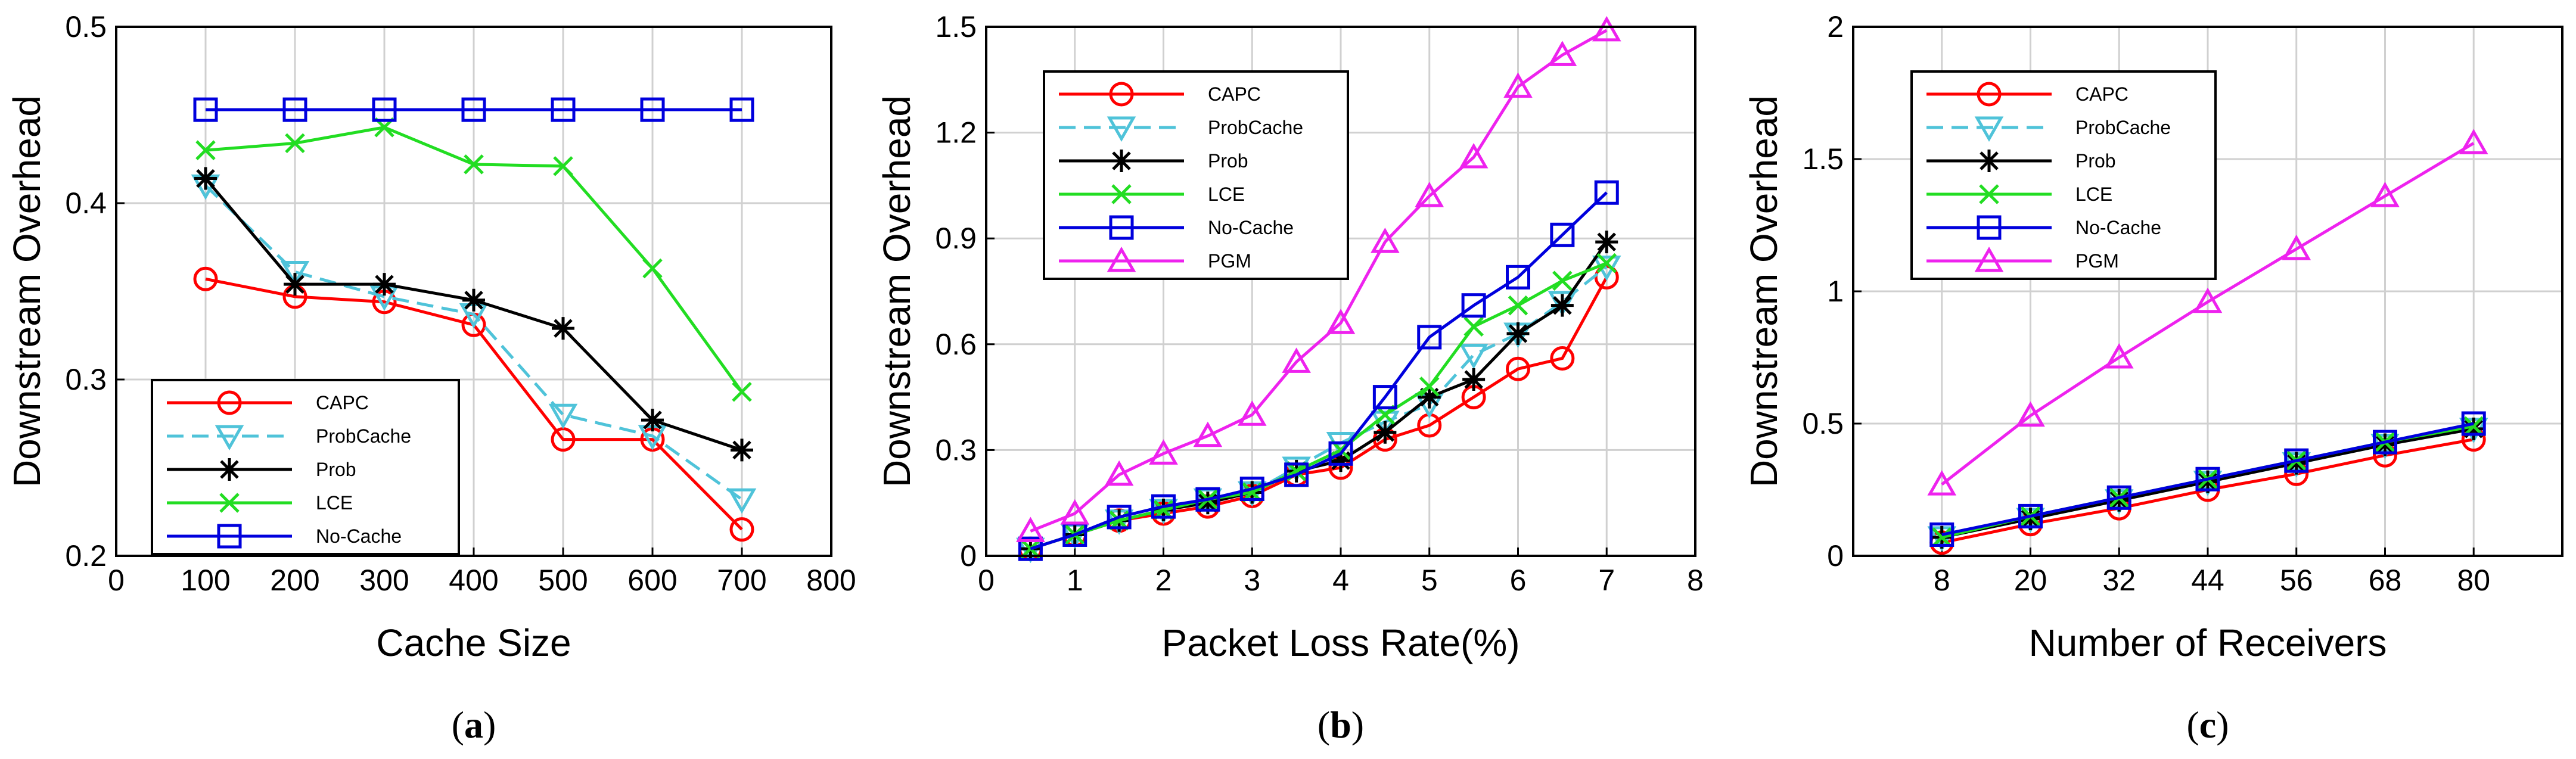 Image resolution: width=2576 pixels, height=759 pixels. Describe the element at coordinates (1835, 556) in the screenshot. I see `y-tick-label: 0` at that location.